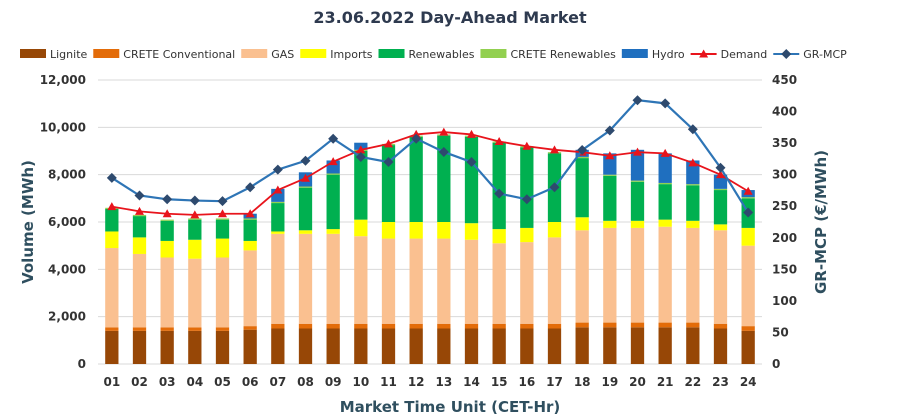 This screenshot has width=901, height=416. Describe the element at coordinates (637, 382) in the screenshot. I see `x-tick-label: 20` at that location.